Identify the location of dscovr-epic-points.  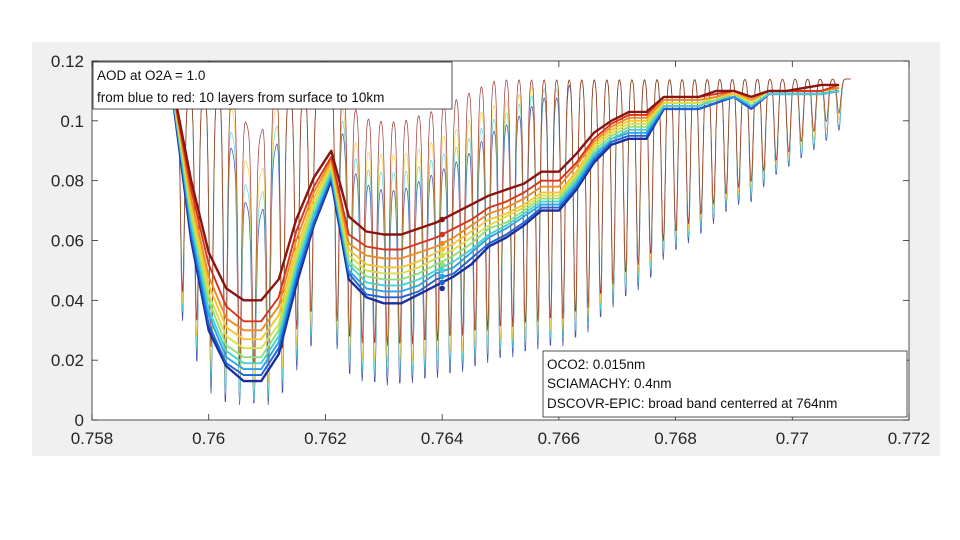
(442, 254).